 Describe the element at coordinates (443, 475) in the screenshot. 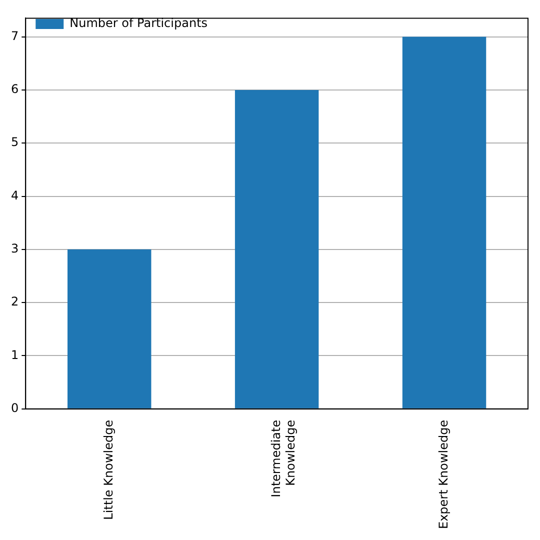

I see `x-tick-label: Expert Knowledge` at that location.